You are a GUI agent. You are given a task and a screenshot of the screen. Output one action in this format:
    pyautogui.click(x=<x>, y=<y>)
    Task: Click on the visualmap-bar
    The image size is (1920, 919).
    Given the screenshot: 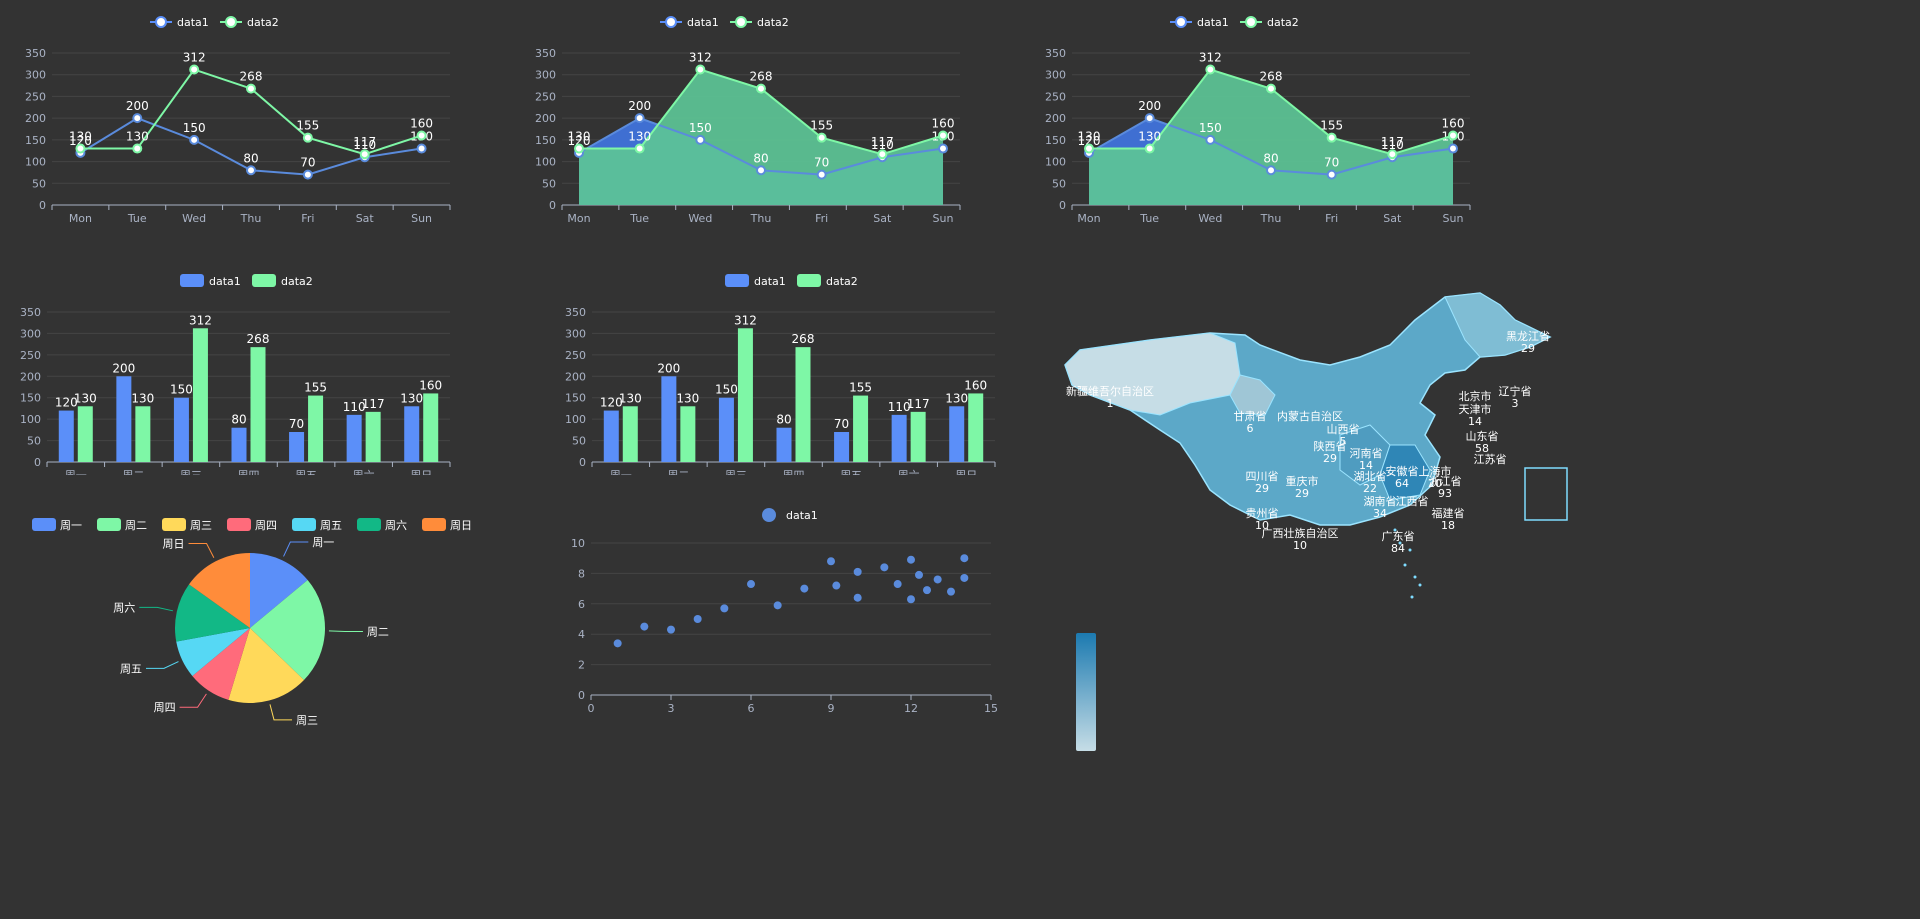 What is the action you would take?
    pyautogui.click(x=1086, y=692)
    